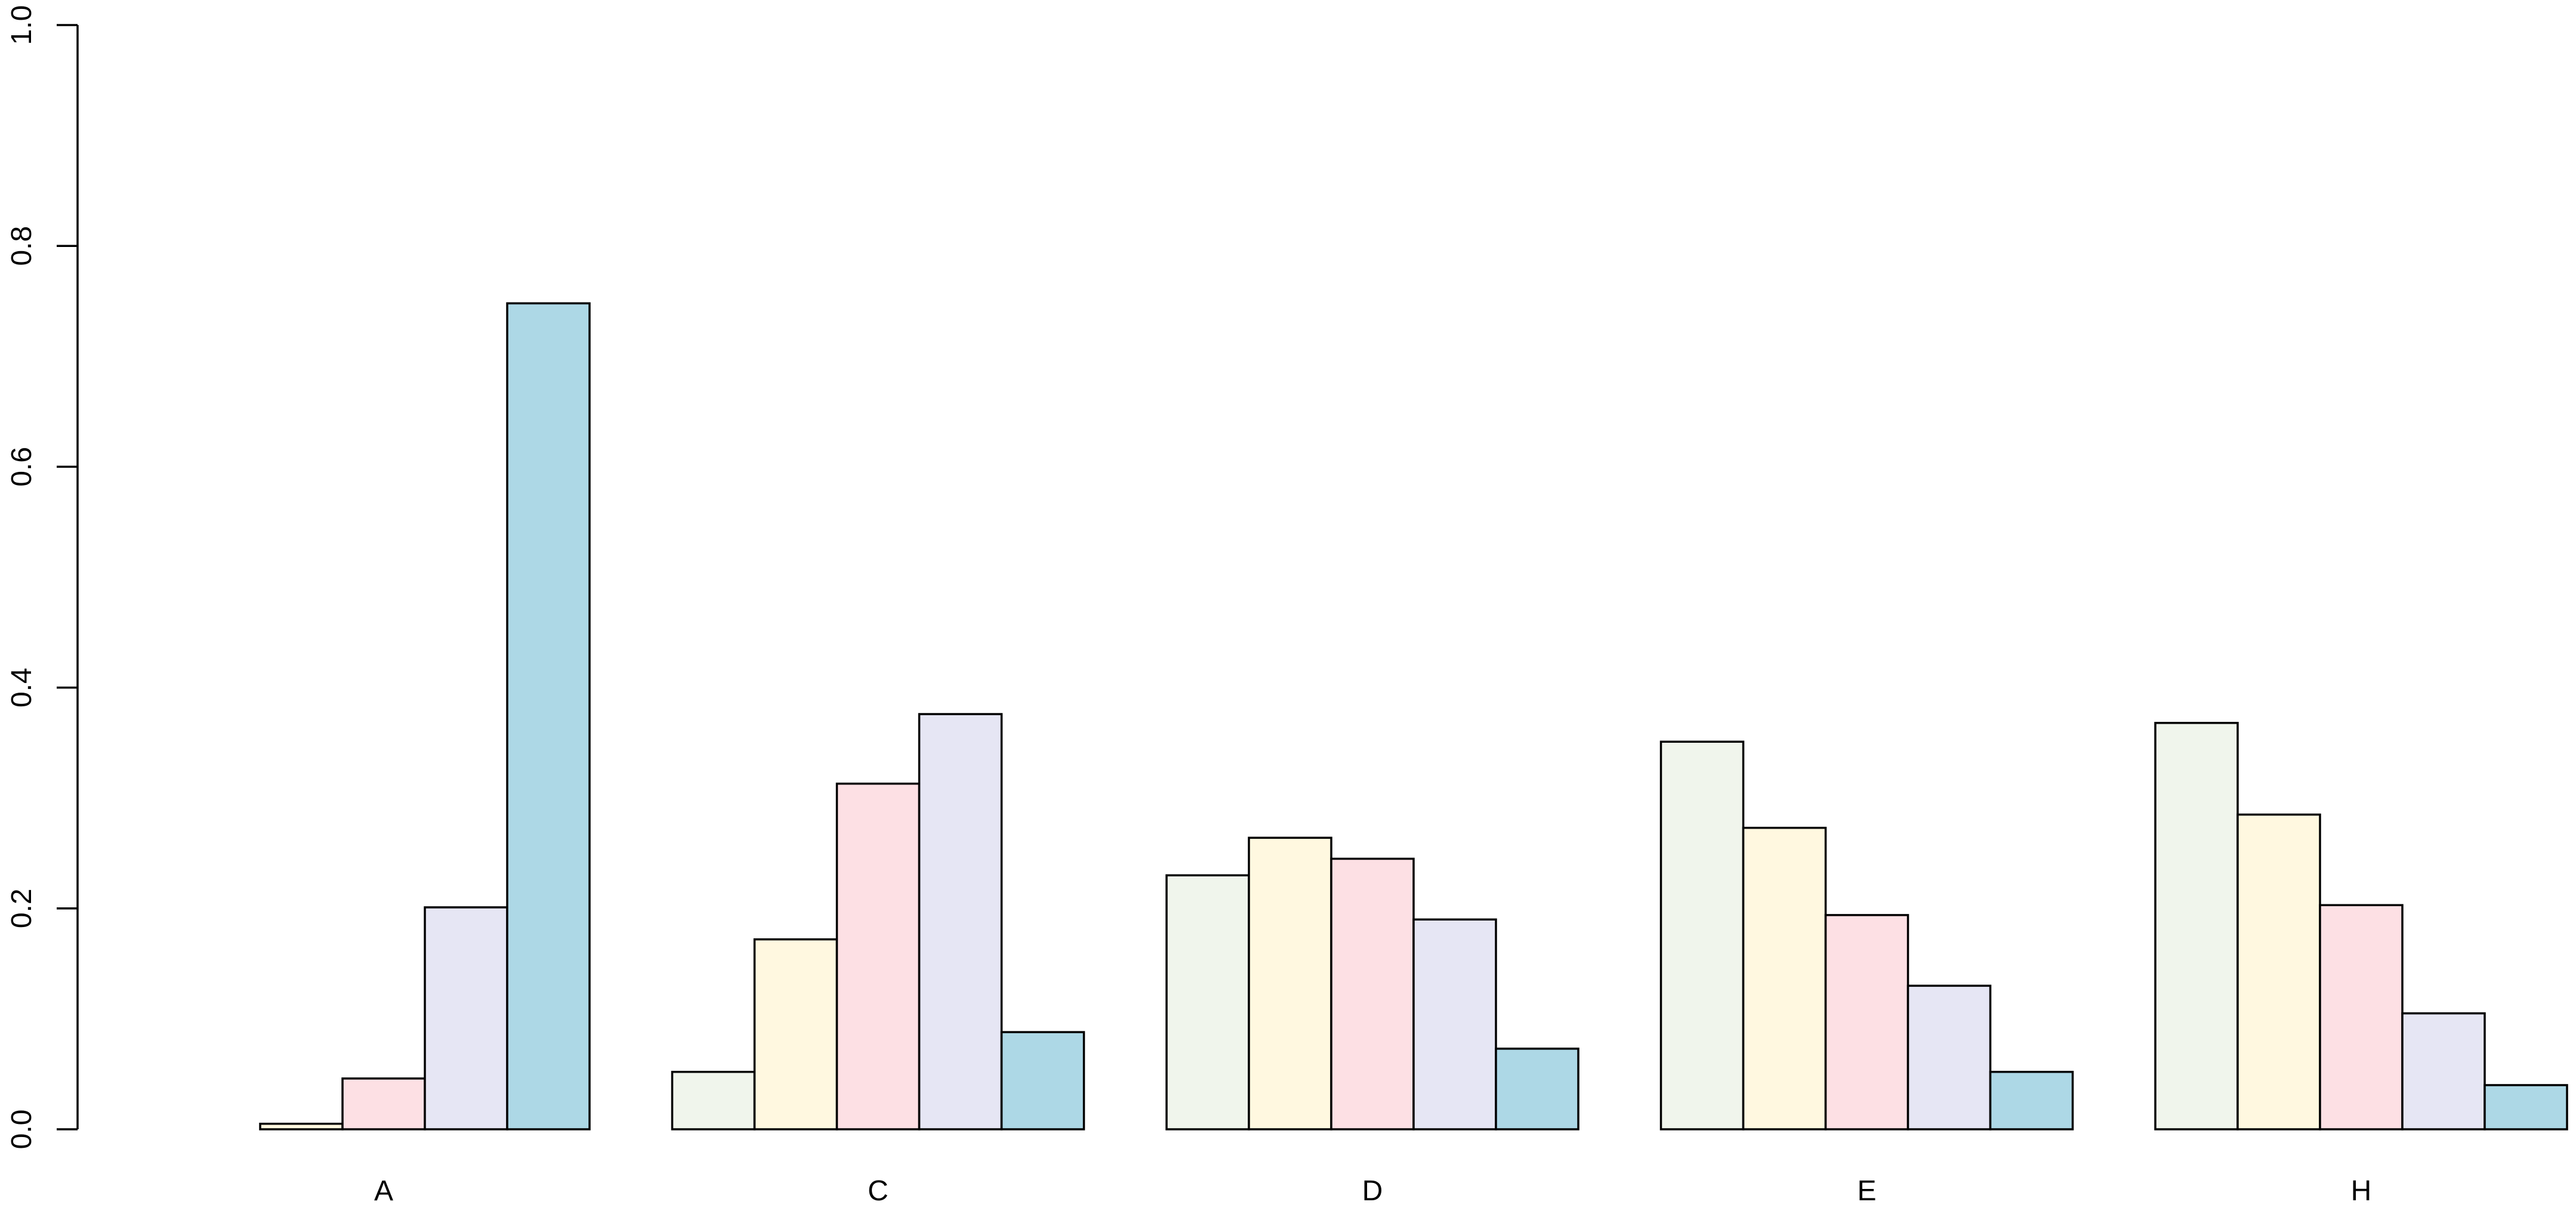 This screenshot has height=1214, width=2576. I want to click on bar-group-e, so click(1866, 935).